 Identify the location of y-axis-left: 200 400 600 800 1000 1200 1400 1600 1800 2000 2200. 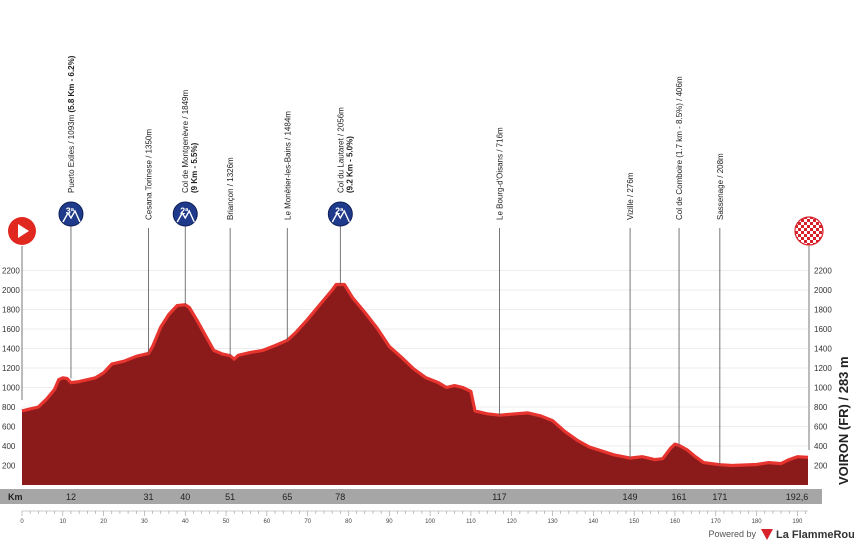
(11, 369).